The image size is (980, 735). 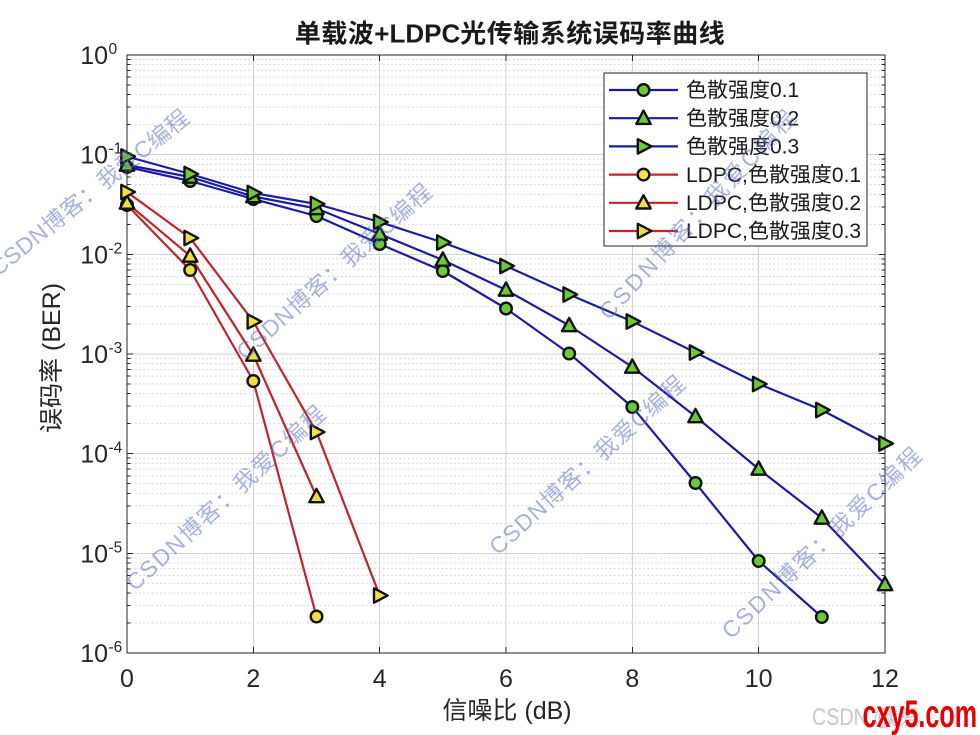 I want to click on svg-text: -1, so click(x=116, y=149).